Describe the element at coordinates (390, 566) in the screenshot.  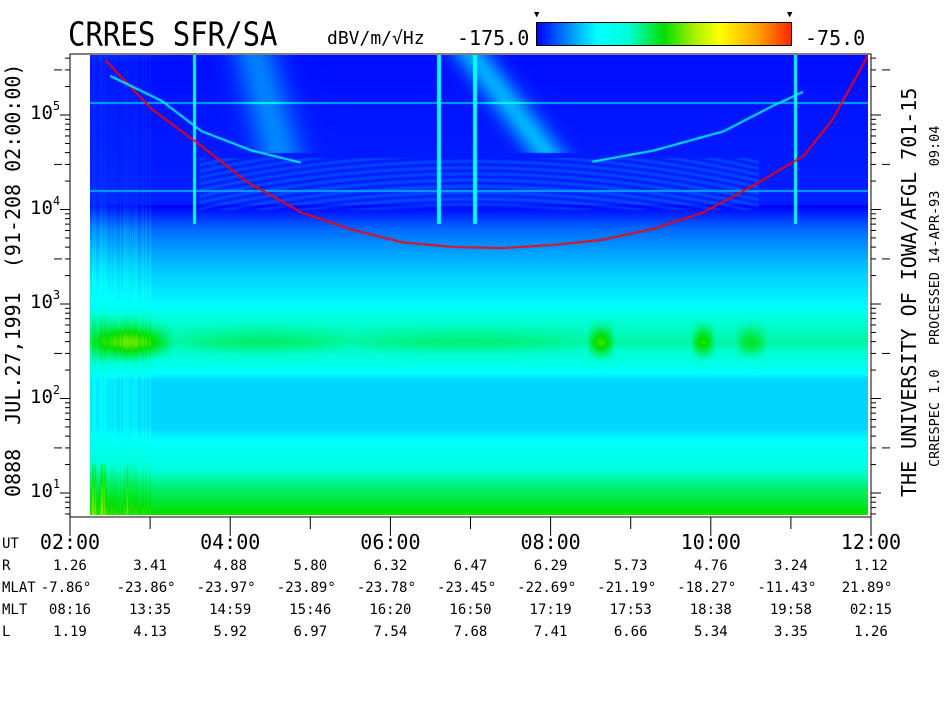
I see `ephemeris-value: 6.32` at that location.